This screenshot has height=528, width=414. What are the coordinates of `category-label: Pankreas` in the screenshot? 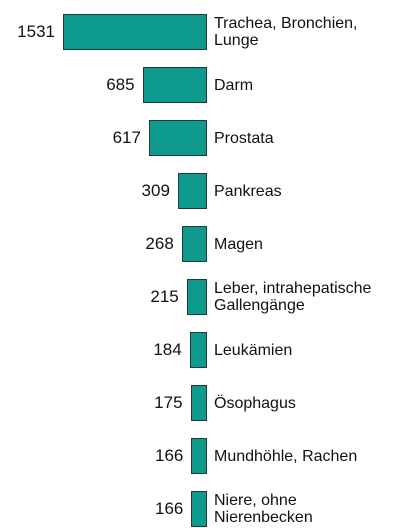 It's located at (248, 191).